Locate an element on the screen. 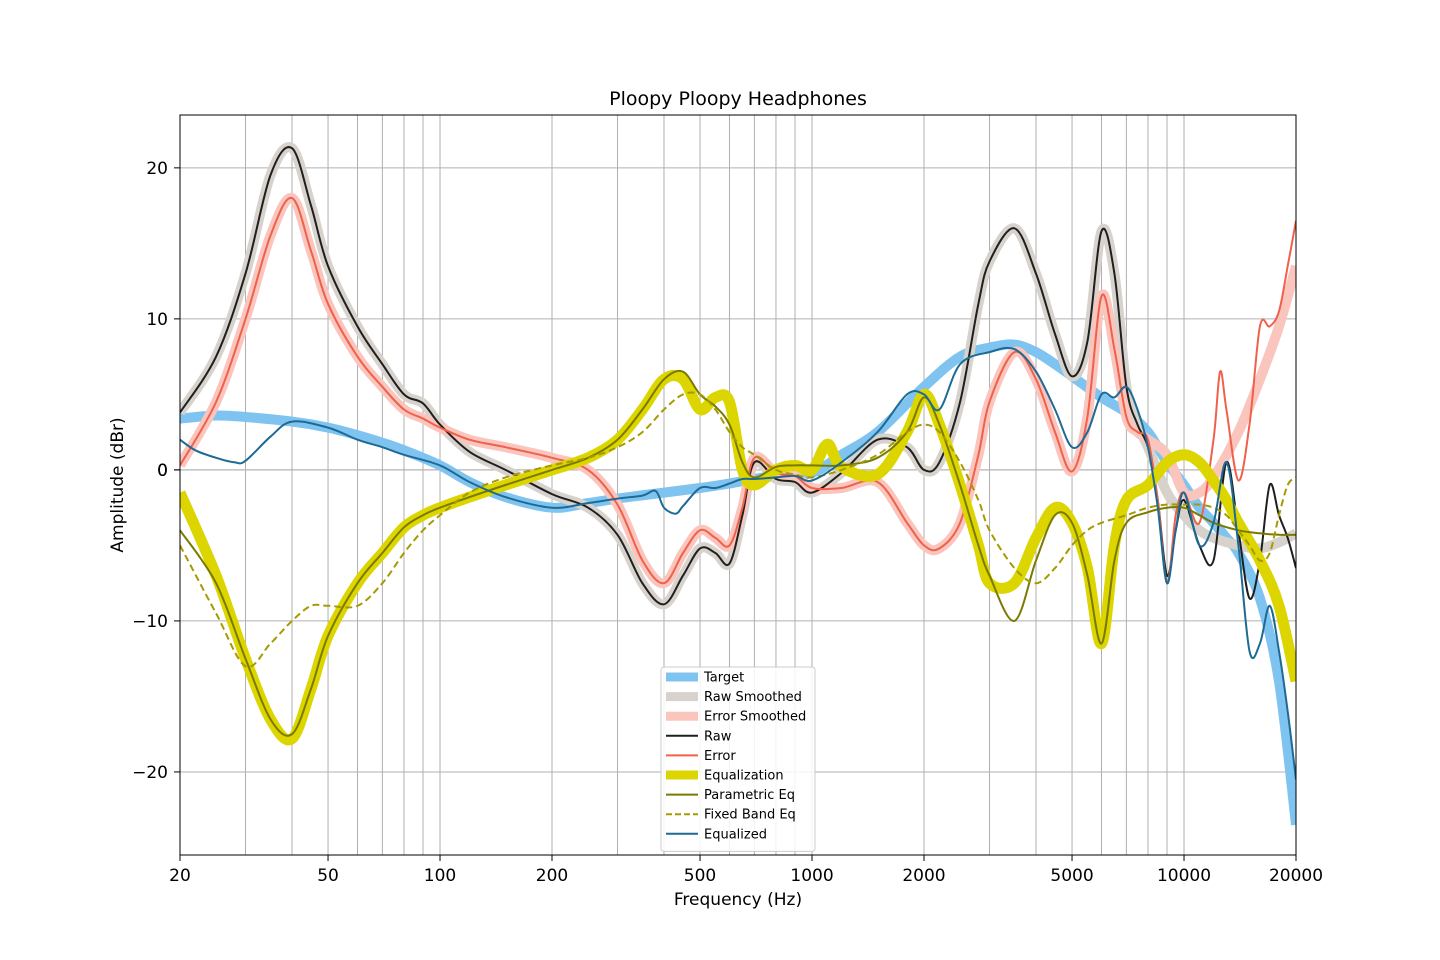 Image resolution: width=1440 pixels, height=960 pixels. chart-title: Ploopy Ploopy Headphones is located at coordinates (738, 99).